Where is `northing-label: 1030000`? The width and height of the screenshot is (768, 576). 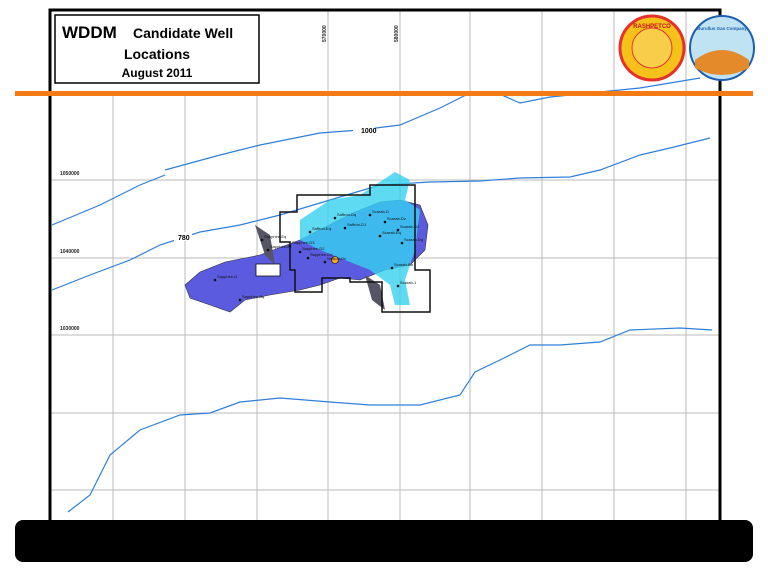
northing-label: 1030000 is located at coordinates (70, 329).